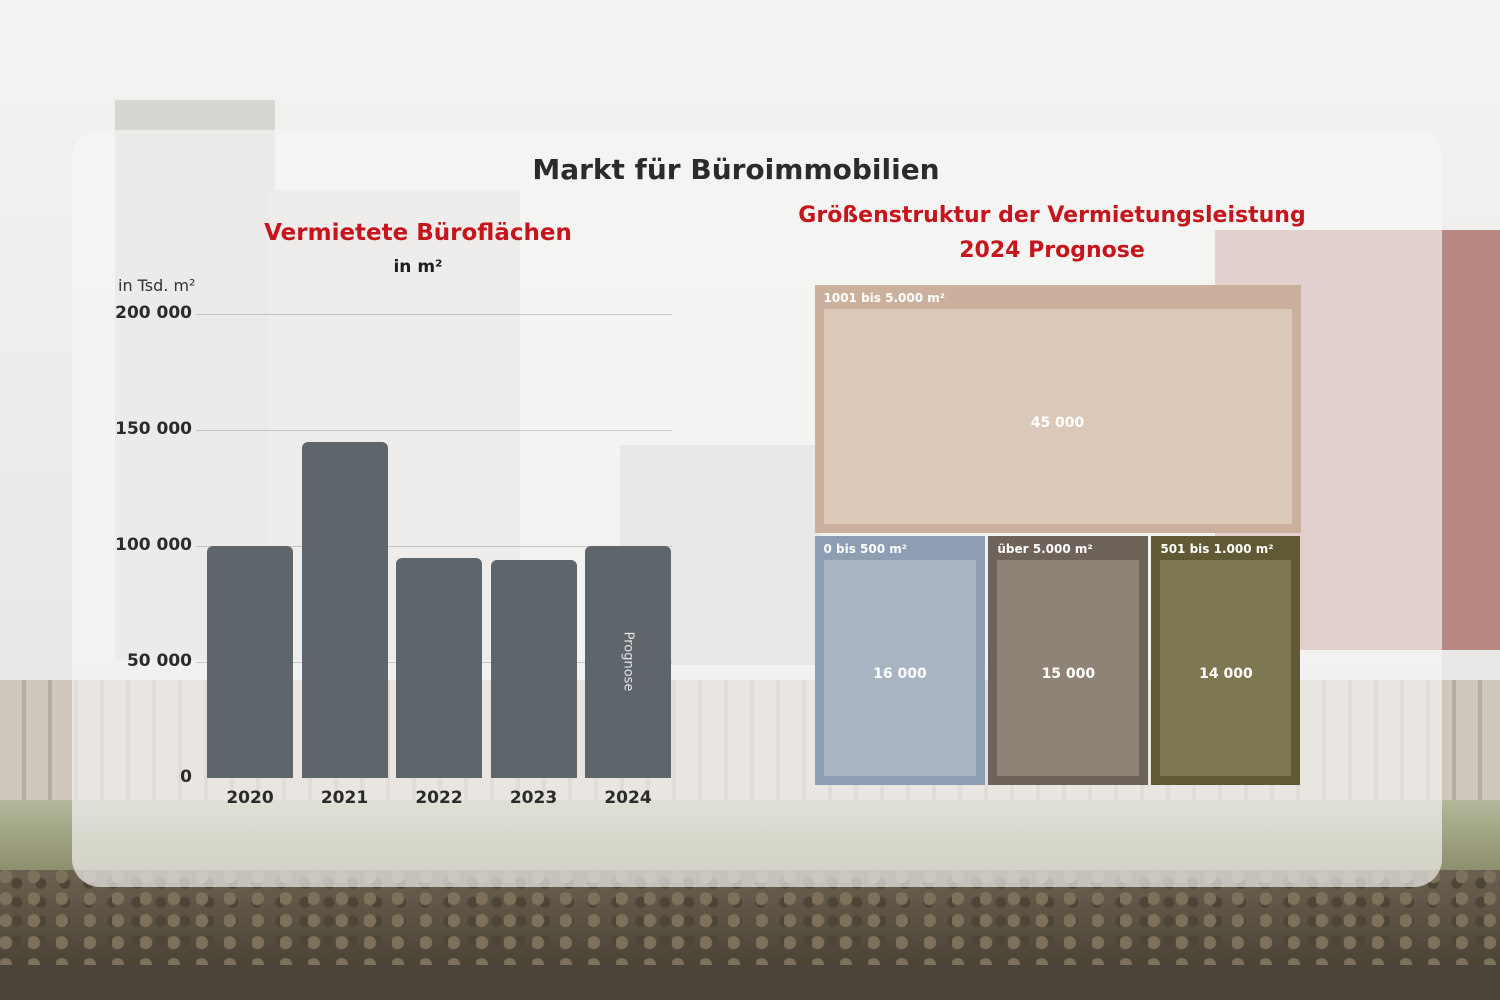 This screenshot has height=1000, width=1500. What do you see at coordinates (344, 609) in the screenshot?
I see `bar-2021` at bounding box center [344, 609].